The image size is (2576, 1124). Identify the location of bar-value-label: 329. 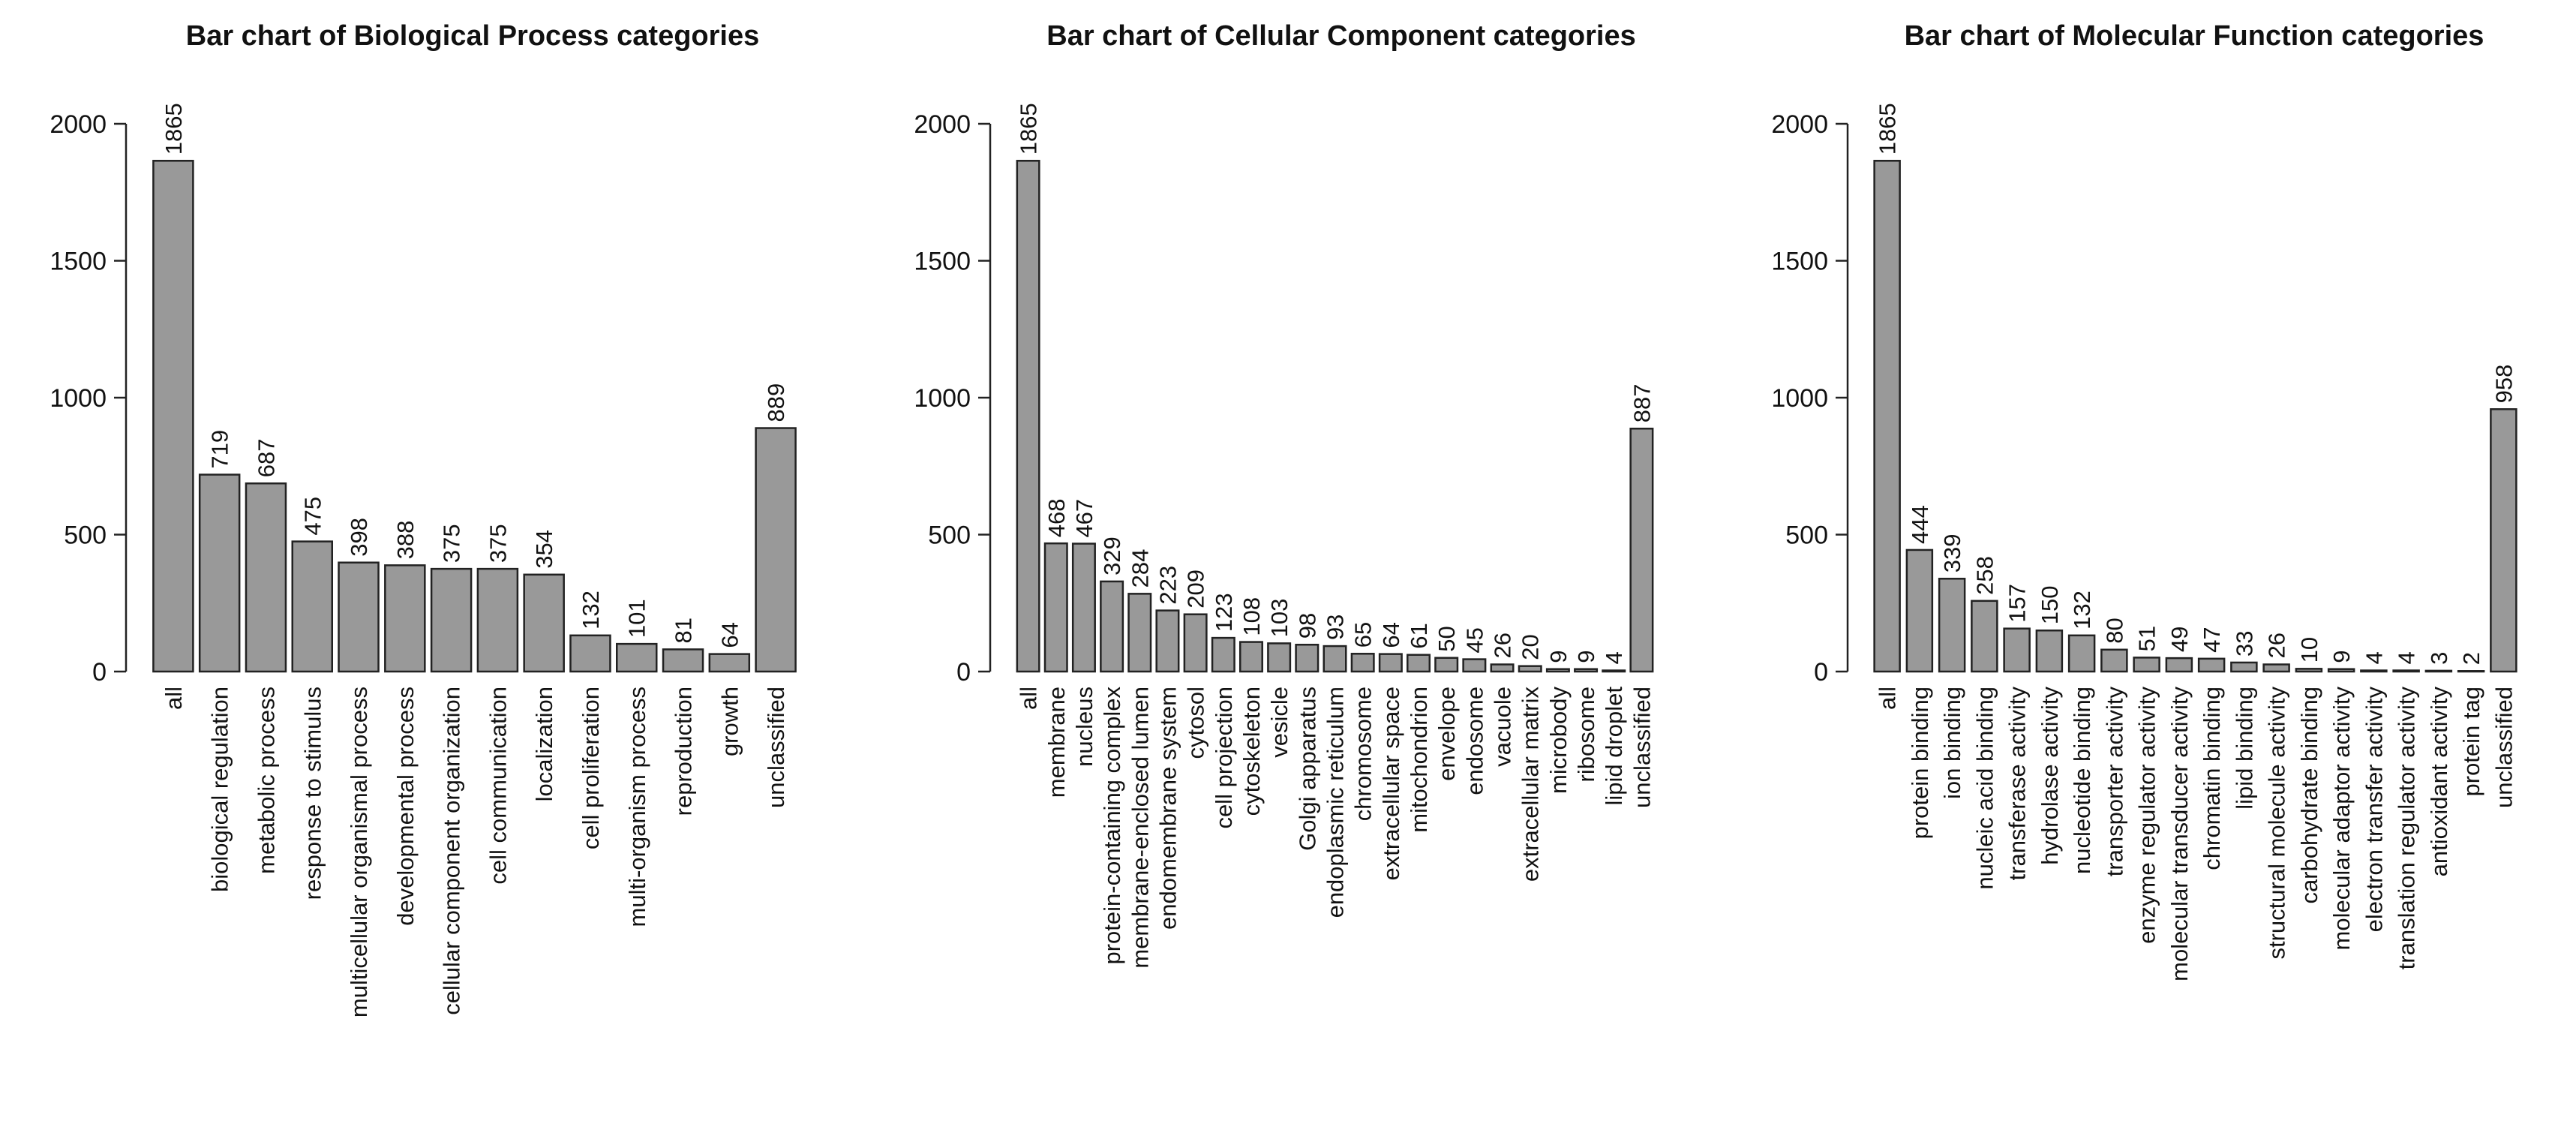
(1112, 556).